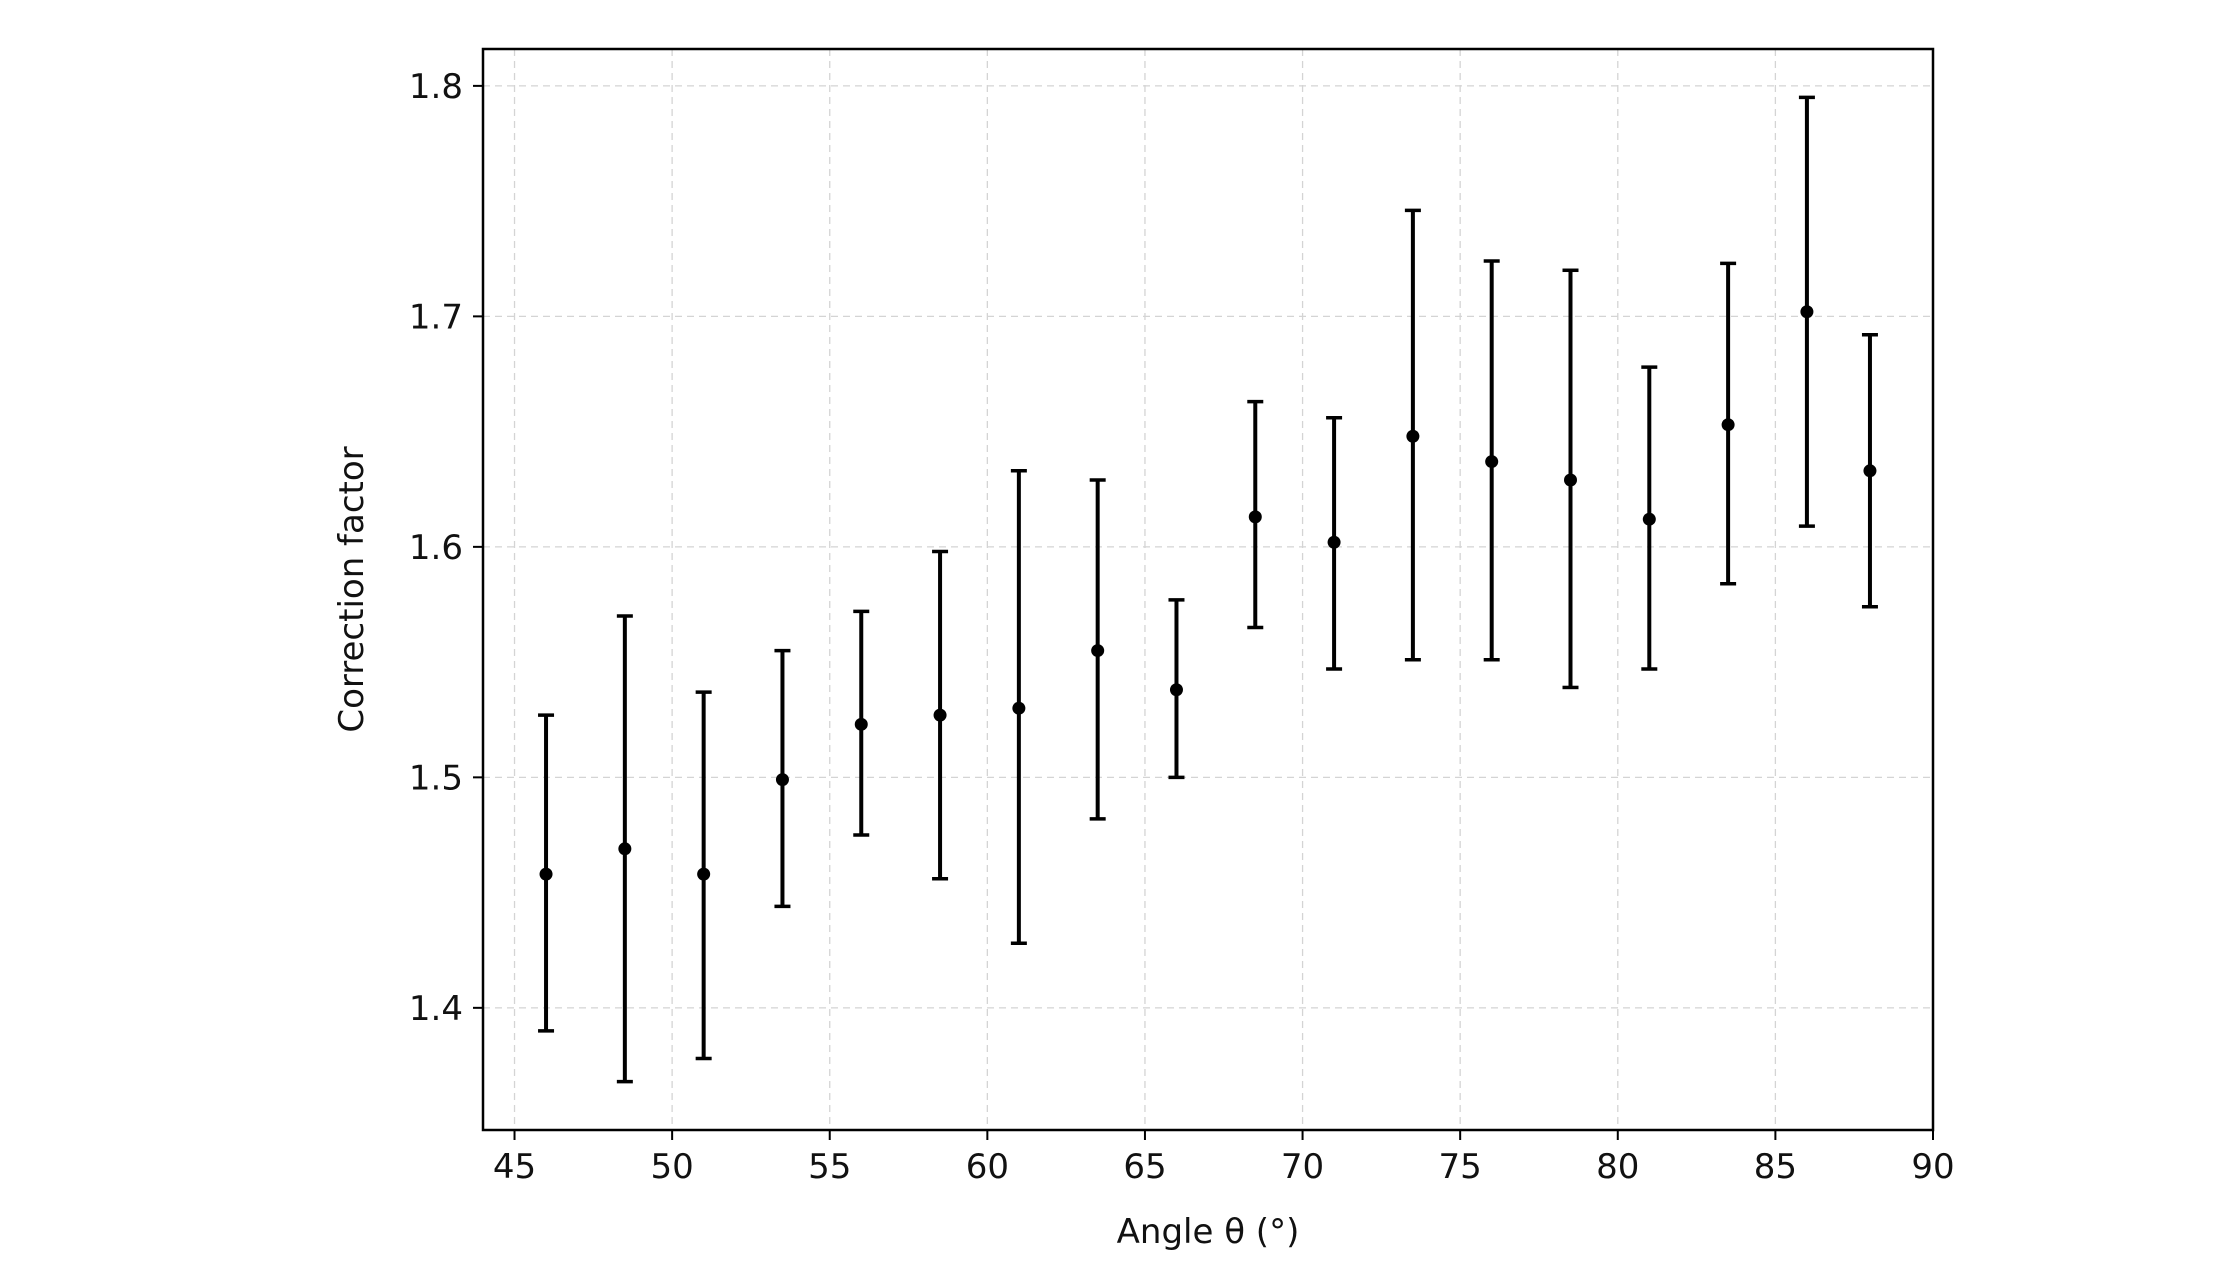  What do you see at coordinates (1144, 1167) in the screenshot?
I see `x-tick-label: 65` at bounding box center [1144, 1167].